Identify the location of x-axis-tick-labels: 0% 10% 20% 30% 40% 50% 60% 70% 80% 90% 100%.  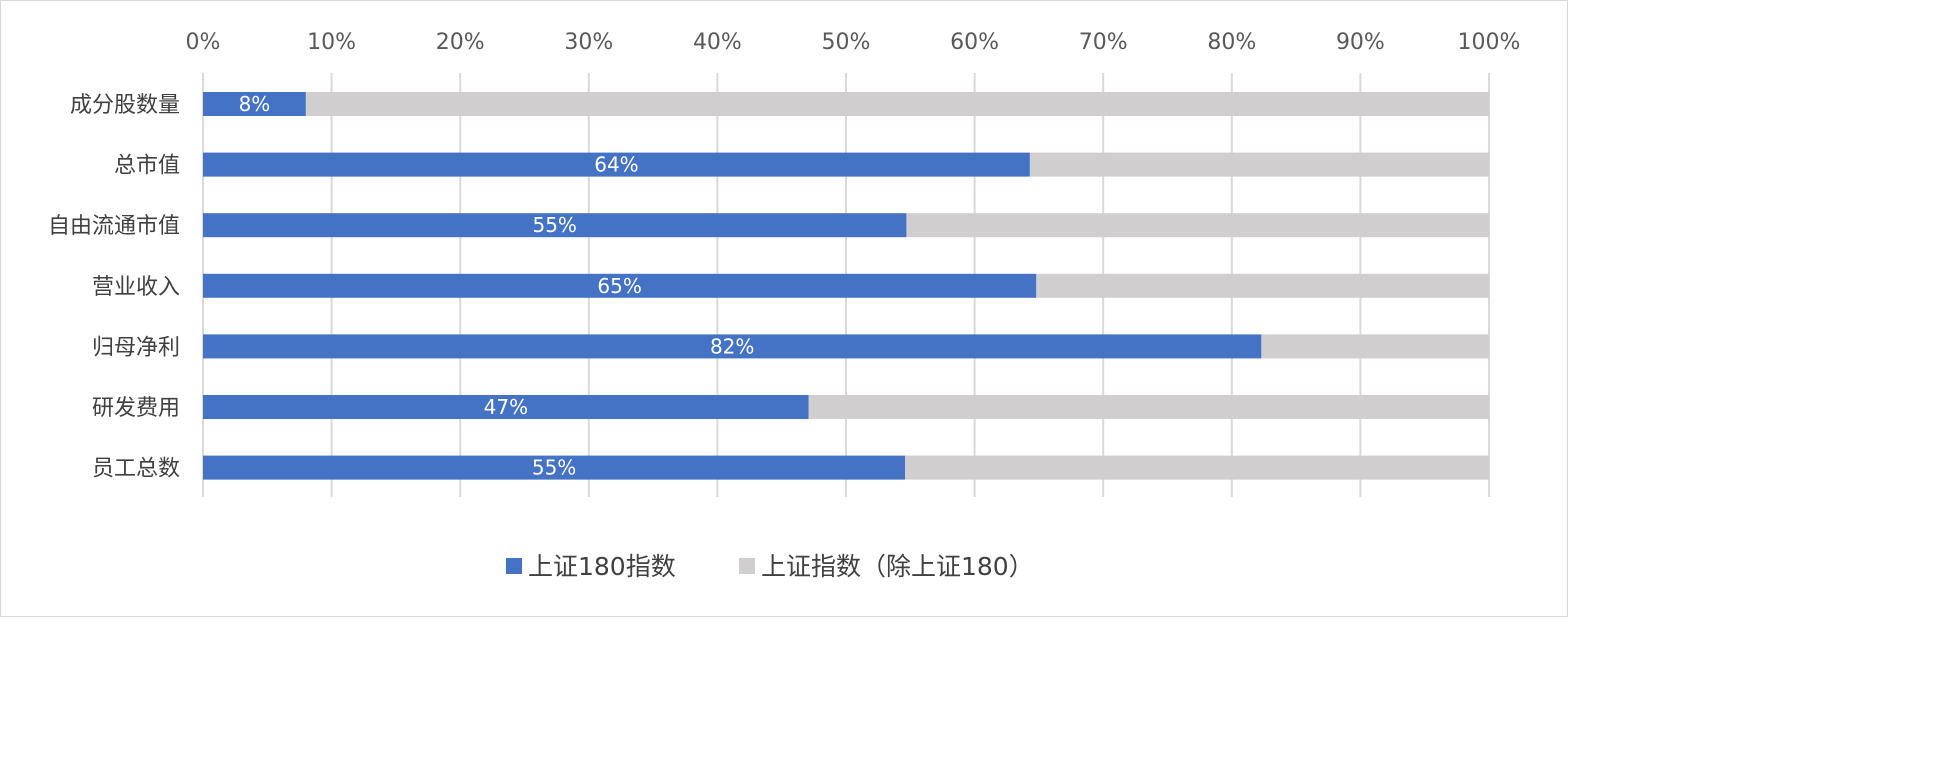
(853, 42).